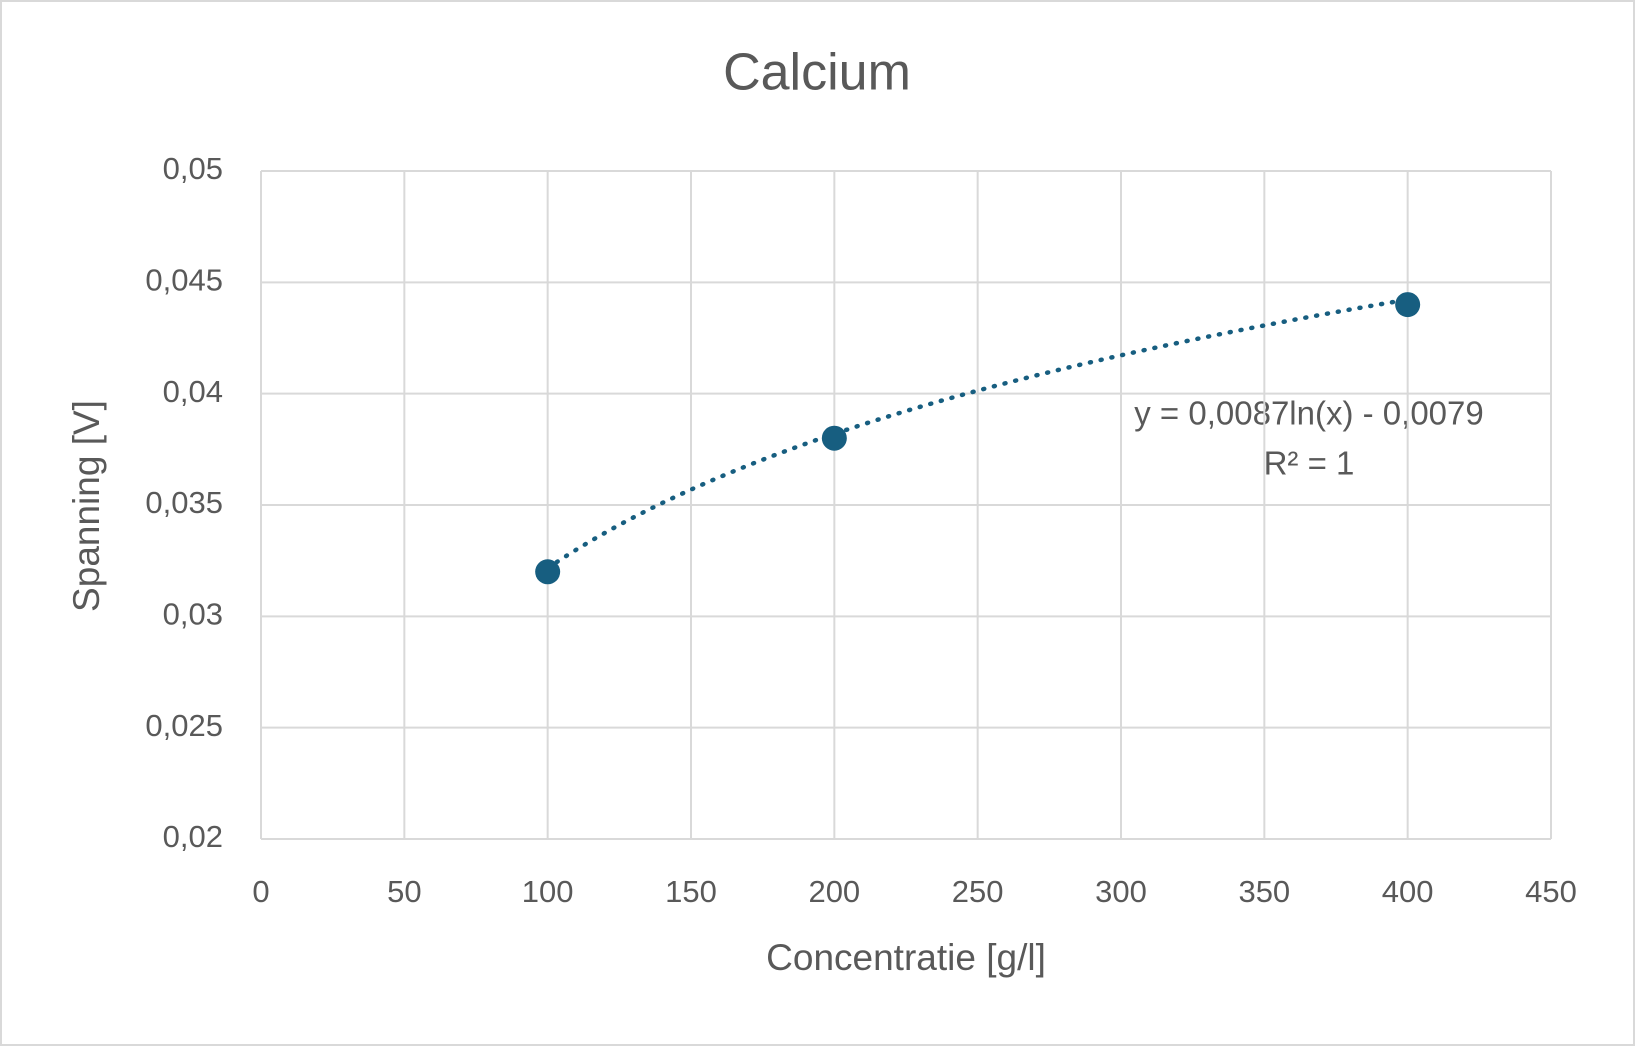  What do you see at coordinates (260, 891) in the screenshot?
I see `x-tick-label: 0` at bounding box center [260, 891].